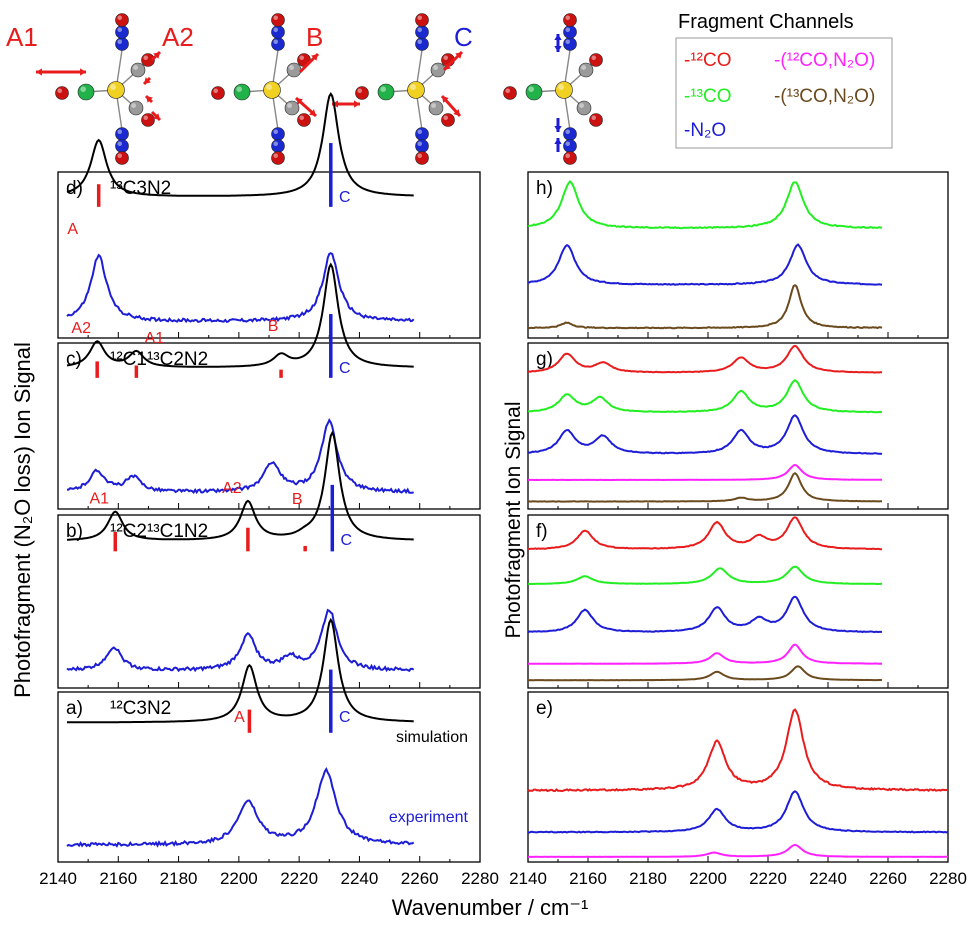 The height and width of the screenshot is (927, 969). What do you see at coordinates (416, 90) in the screenshot?
I see `metal-atom` at bounding box center [416, 90].